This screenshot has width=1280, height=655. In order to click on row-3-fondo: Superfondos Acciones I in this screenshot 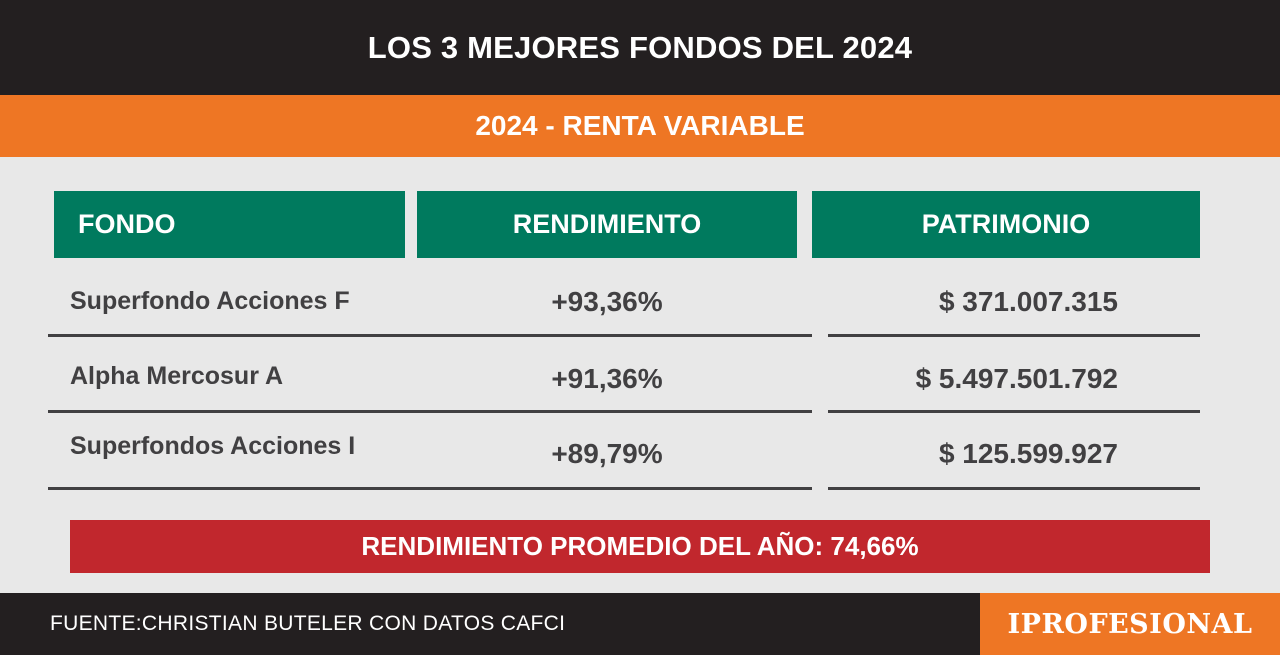, I will do `click(213, 446)`.